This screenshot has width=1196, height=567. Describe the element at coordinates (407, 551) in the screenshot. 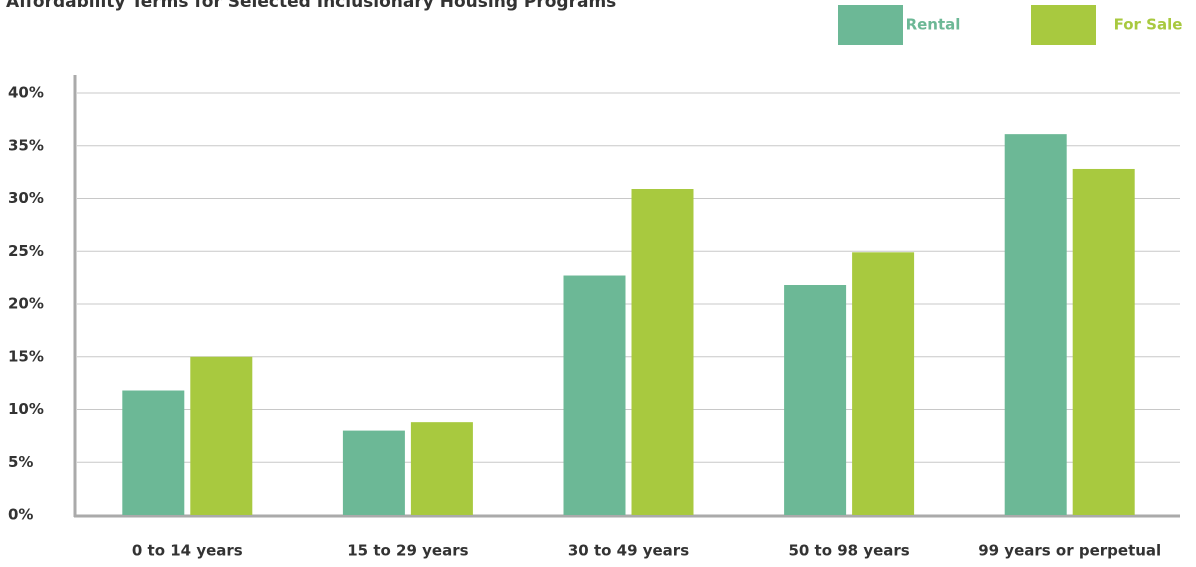

I see `x-tick-label: 15 to 29 years` at that location.